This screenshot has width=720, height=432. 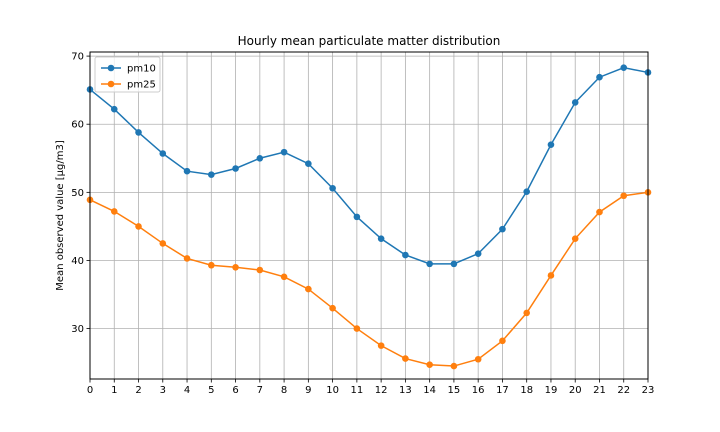 What do you see at coordinates (77, 125) in the screenshot?
I see `y-tick-label: 60` at bounding box center [77, 125].